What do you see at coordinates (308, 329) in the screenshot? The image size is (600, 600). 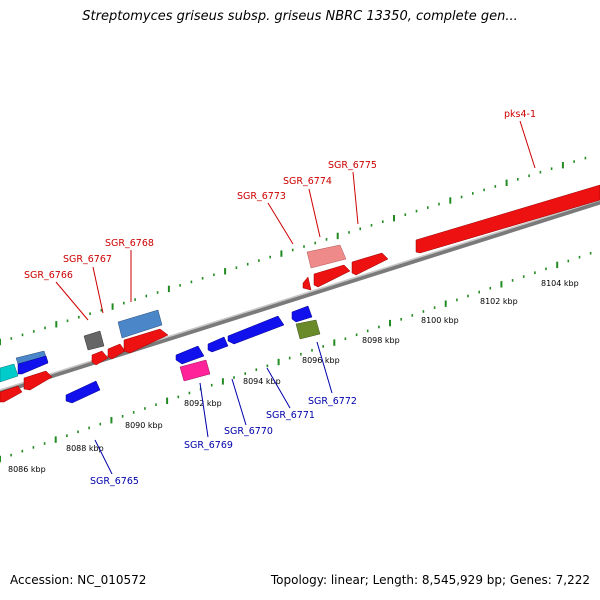 I see `feature-olive` at bounding box center [308, 329].